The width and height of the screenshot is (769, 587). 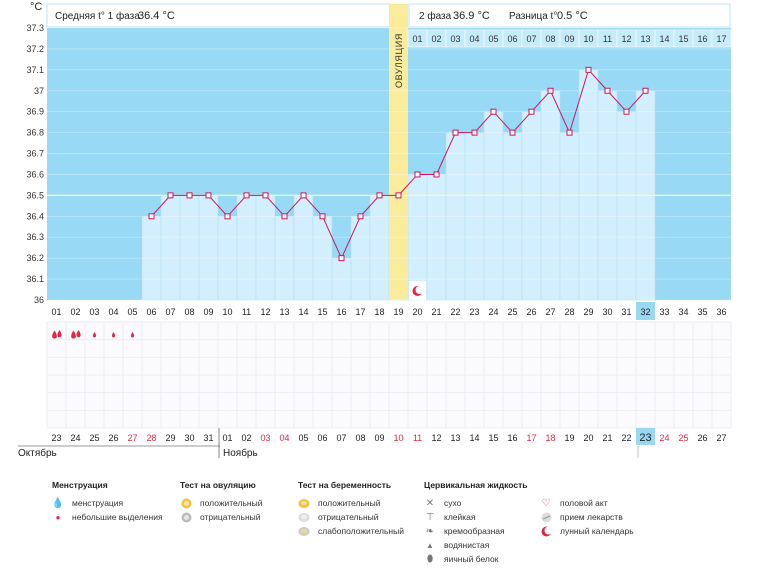 What do you see at coordinates (430, 545) in the screenshot?
I see `watery-icon: ▲` at bounding box center [430, 545].